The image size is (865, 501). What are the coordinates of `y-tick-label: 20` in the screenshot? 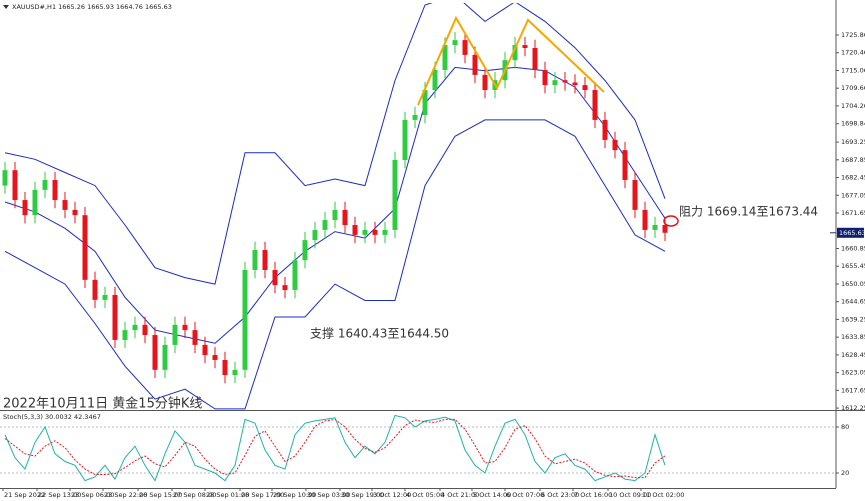 It's located at (845, 473).